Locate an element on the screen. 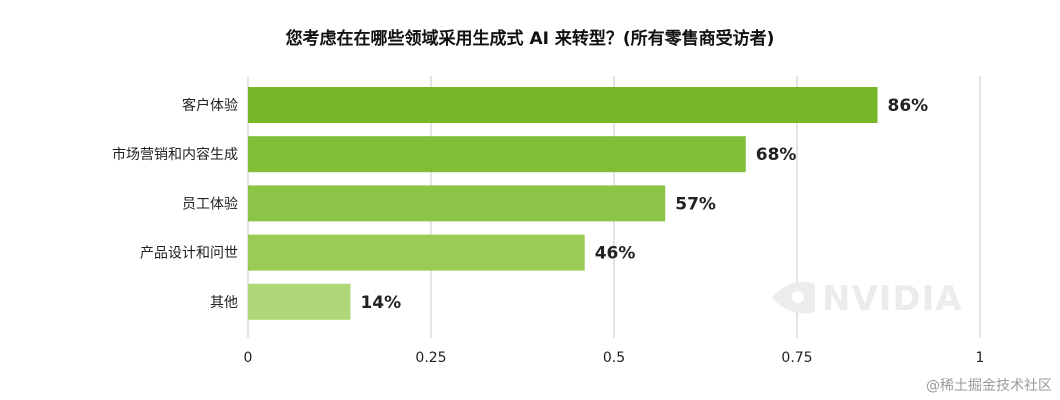 This screenshot has height=400, width=1060. category-label: 市场营销和内容生成 is located at coordinates (175, 154).